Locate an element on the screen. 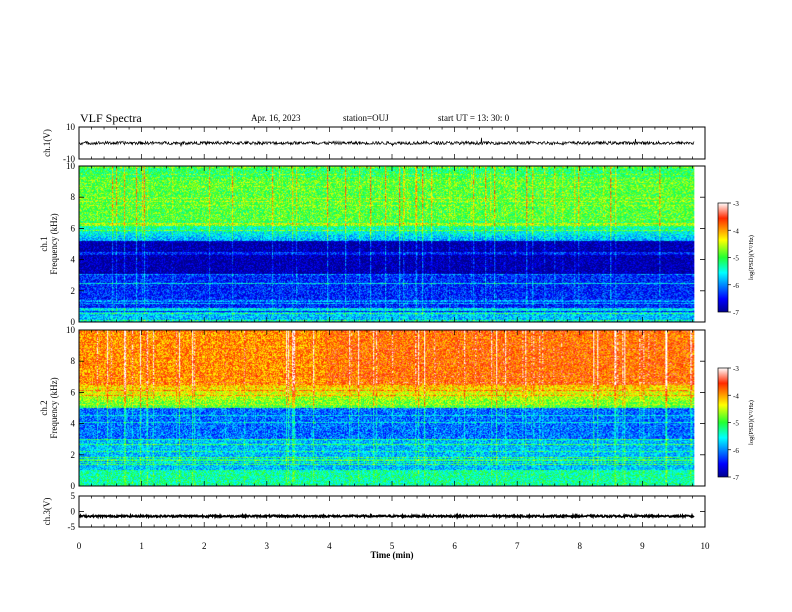 The image size is (792, 612). station-label: station=OUJ is located at coordinates (366, 118).